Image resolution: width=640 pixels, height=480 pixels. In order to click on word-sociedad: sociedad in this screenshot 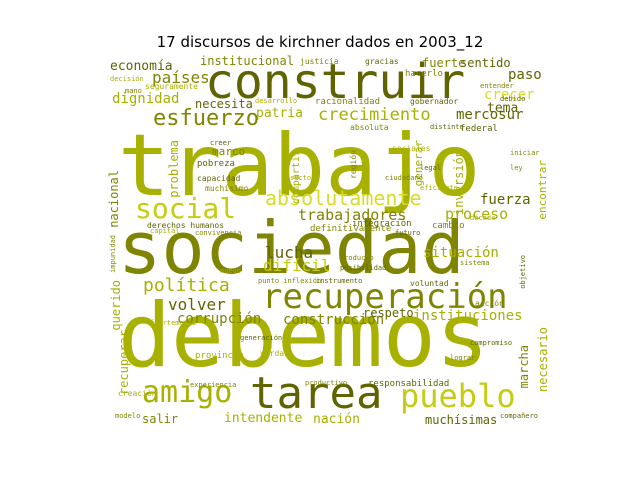, I will do `click(291, 248)`.